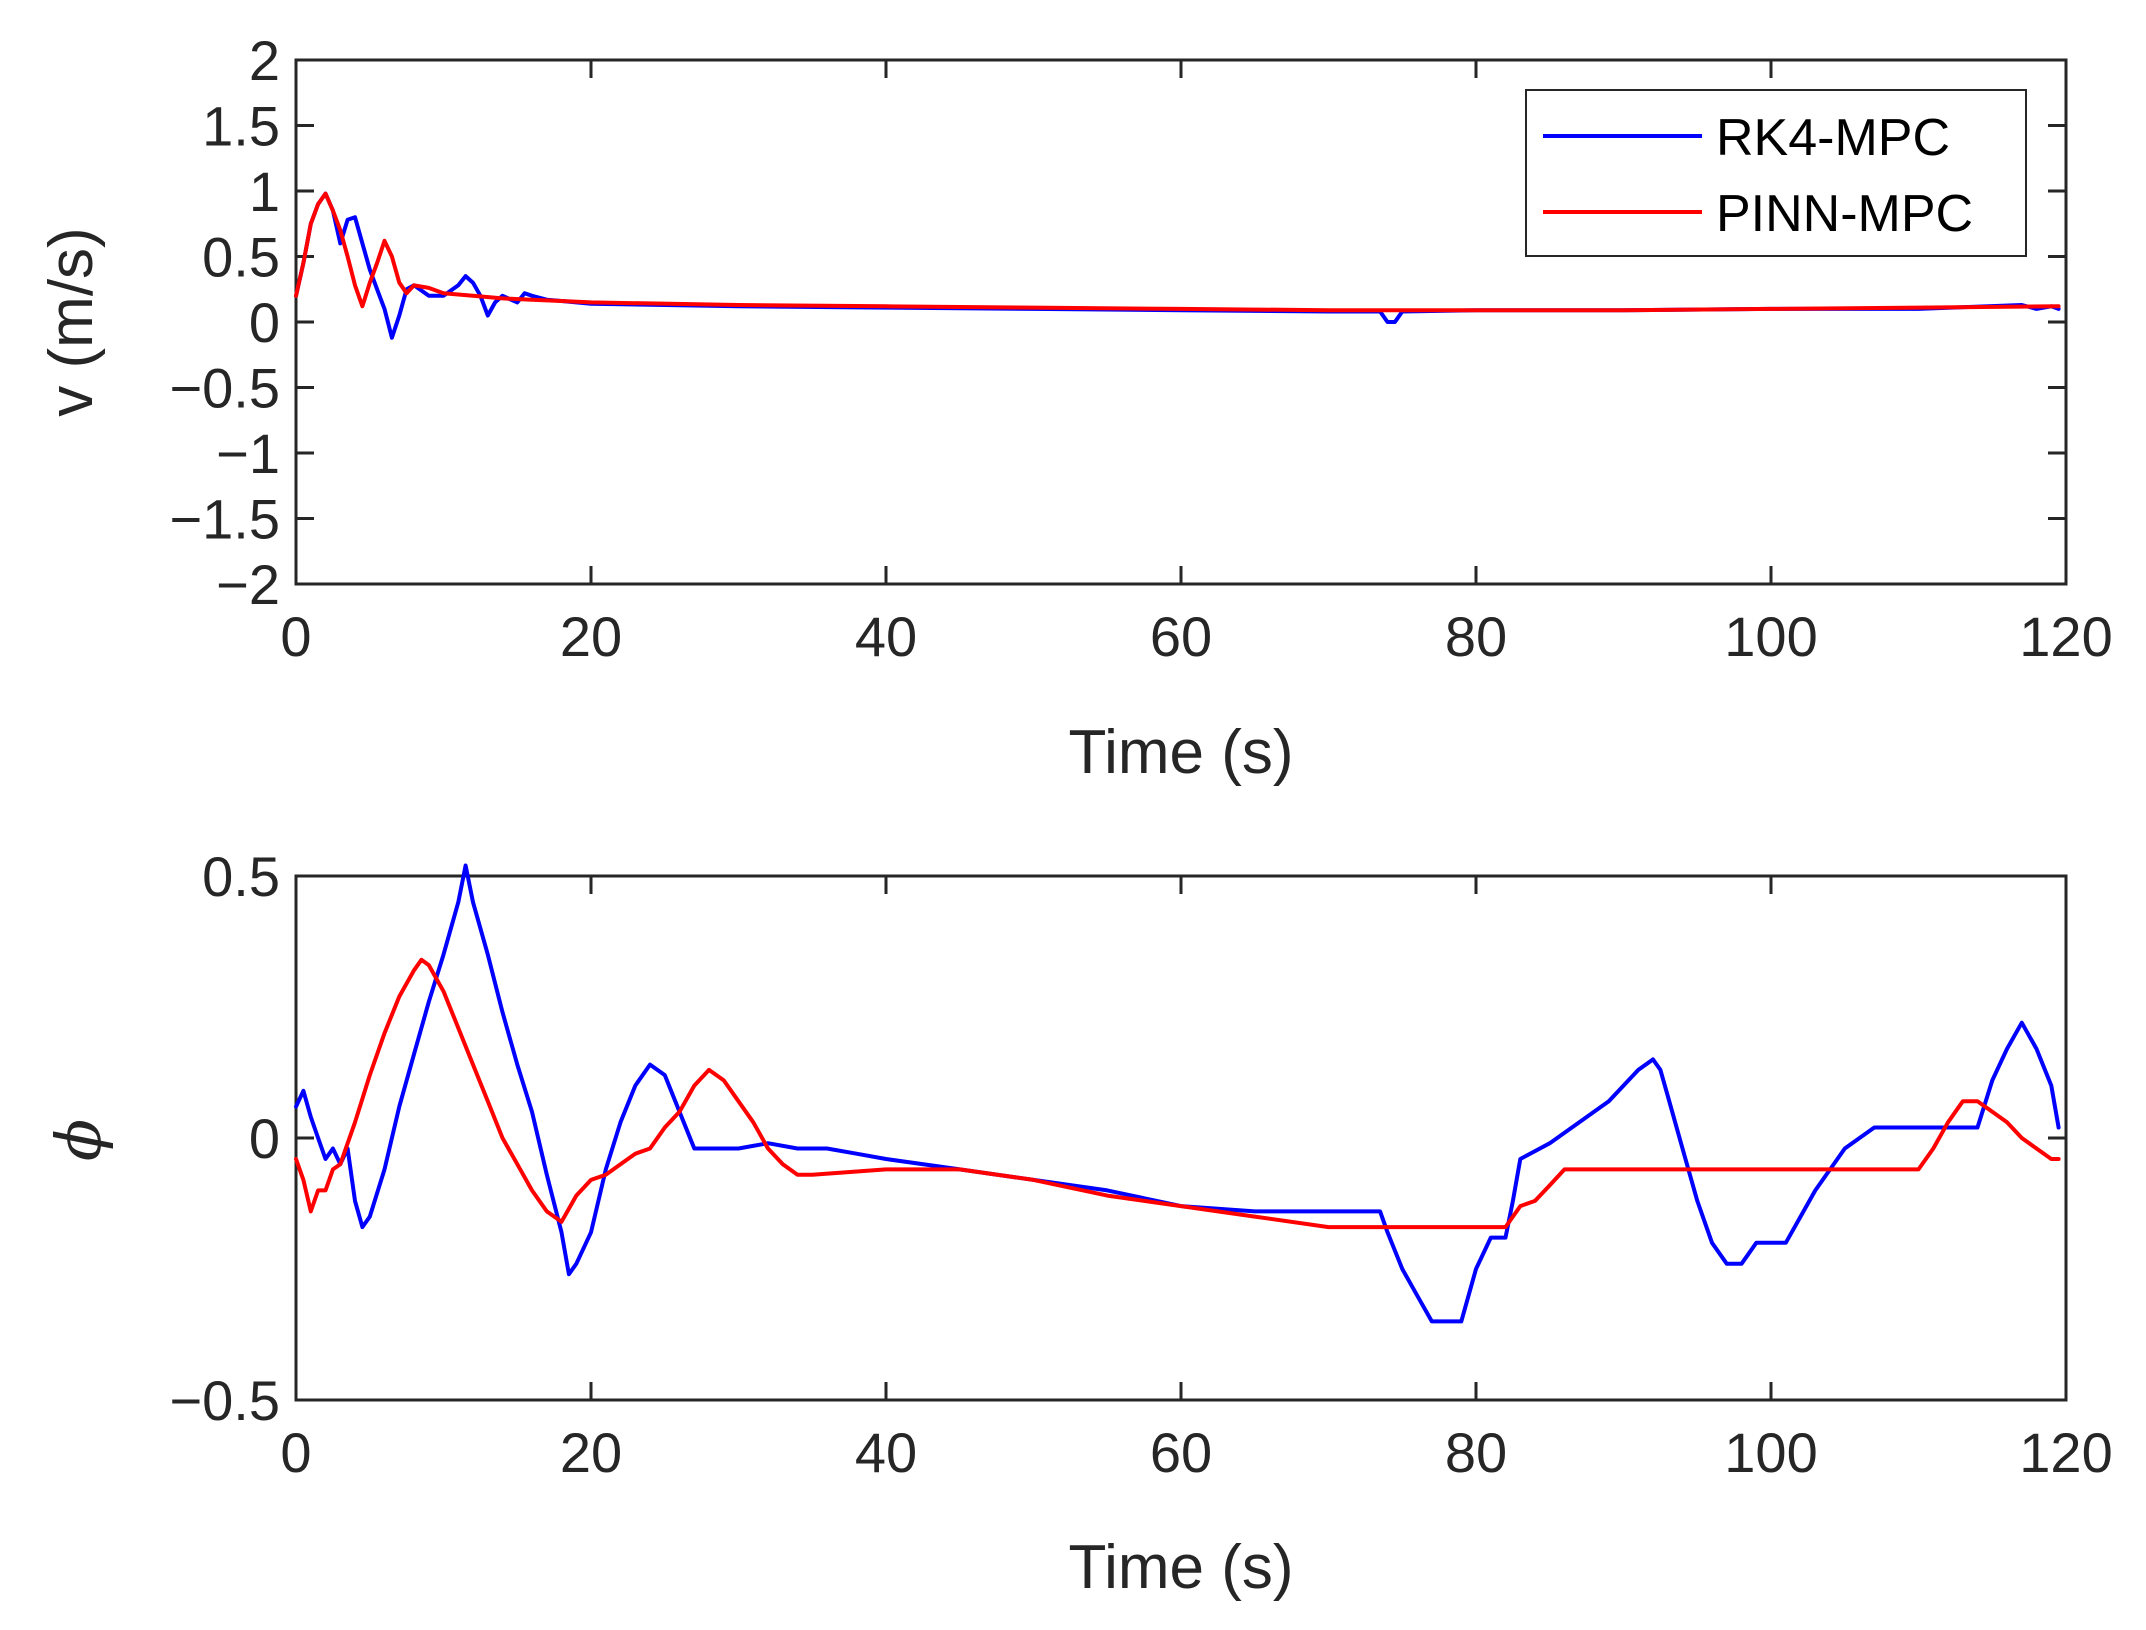 Image resolution: width=2146 pixels, height=1630 pixels. What do you see at coordinates (78, 1140) in the screenshot?
I see `steering-y-axis-label: ϕ` at bounding box center [78, 1140].